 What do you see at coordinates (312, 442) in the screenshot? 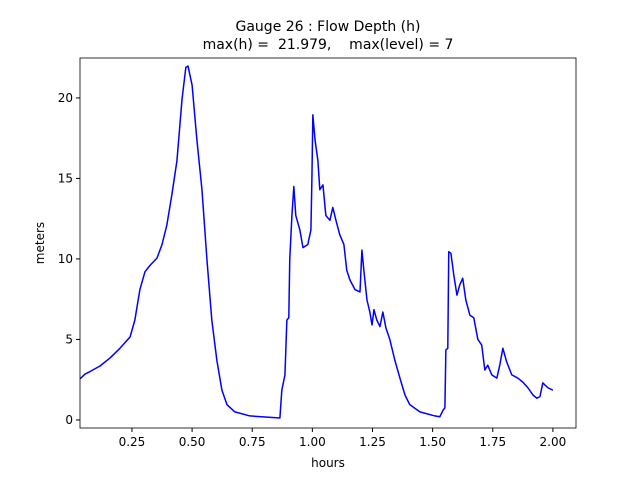
I see `x-tick-label: 1.00` at bounding box center [312, 442].